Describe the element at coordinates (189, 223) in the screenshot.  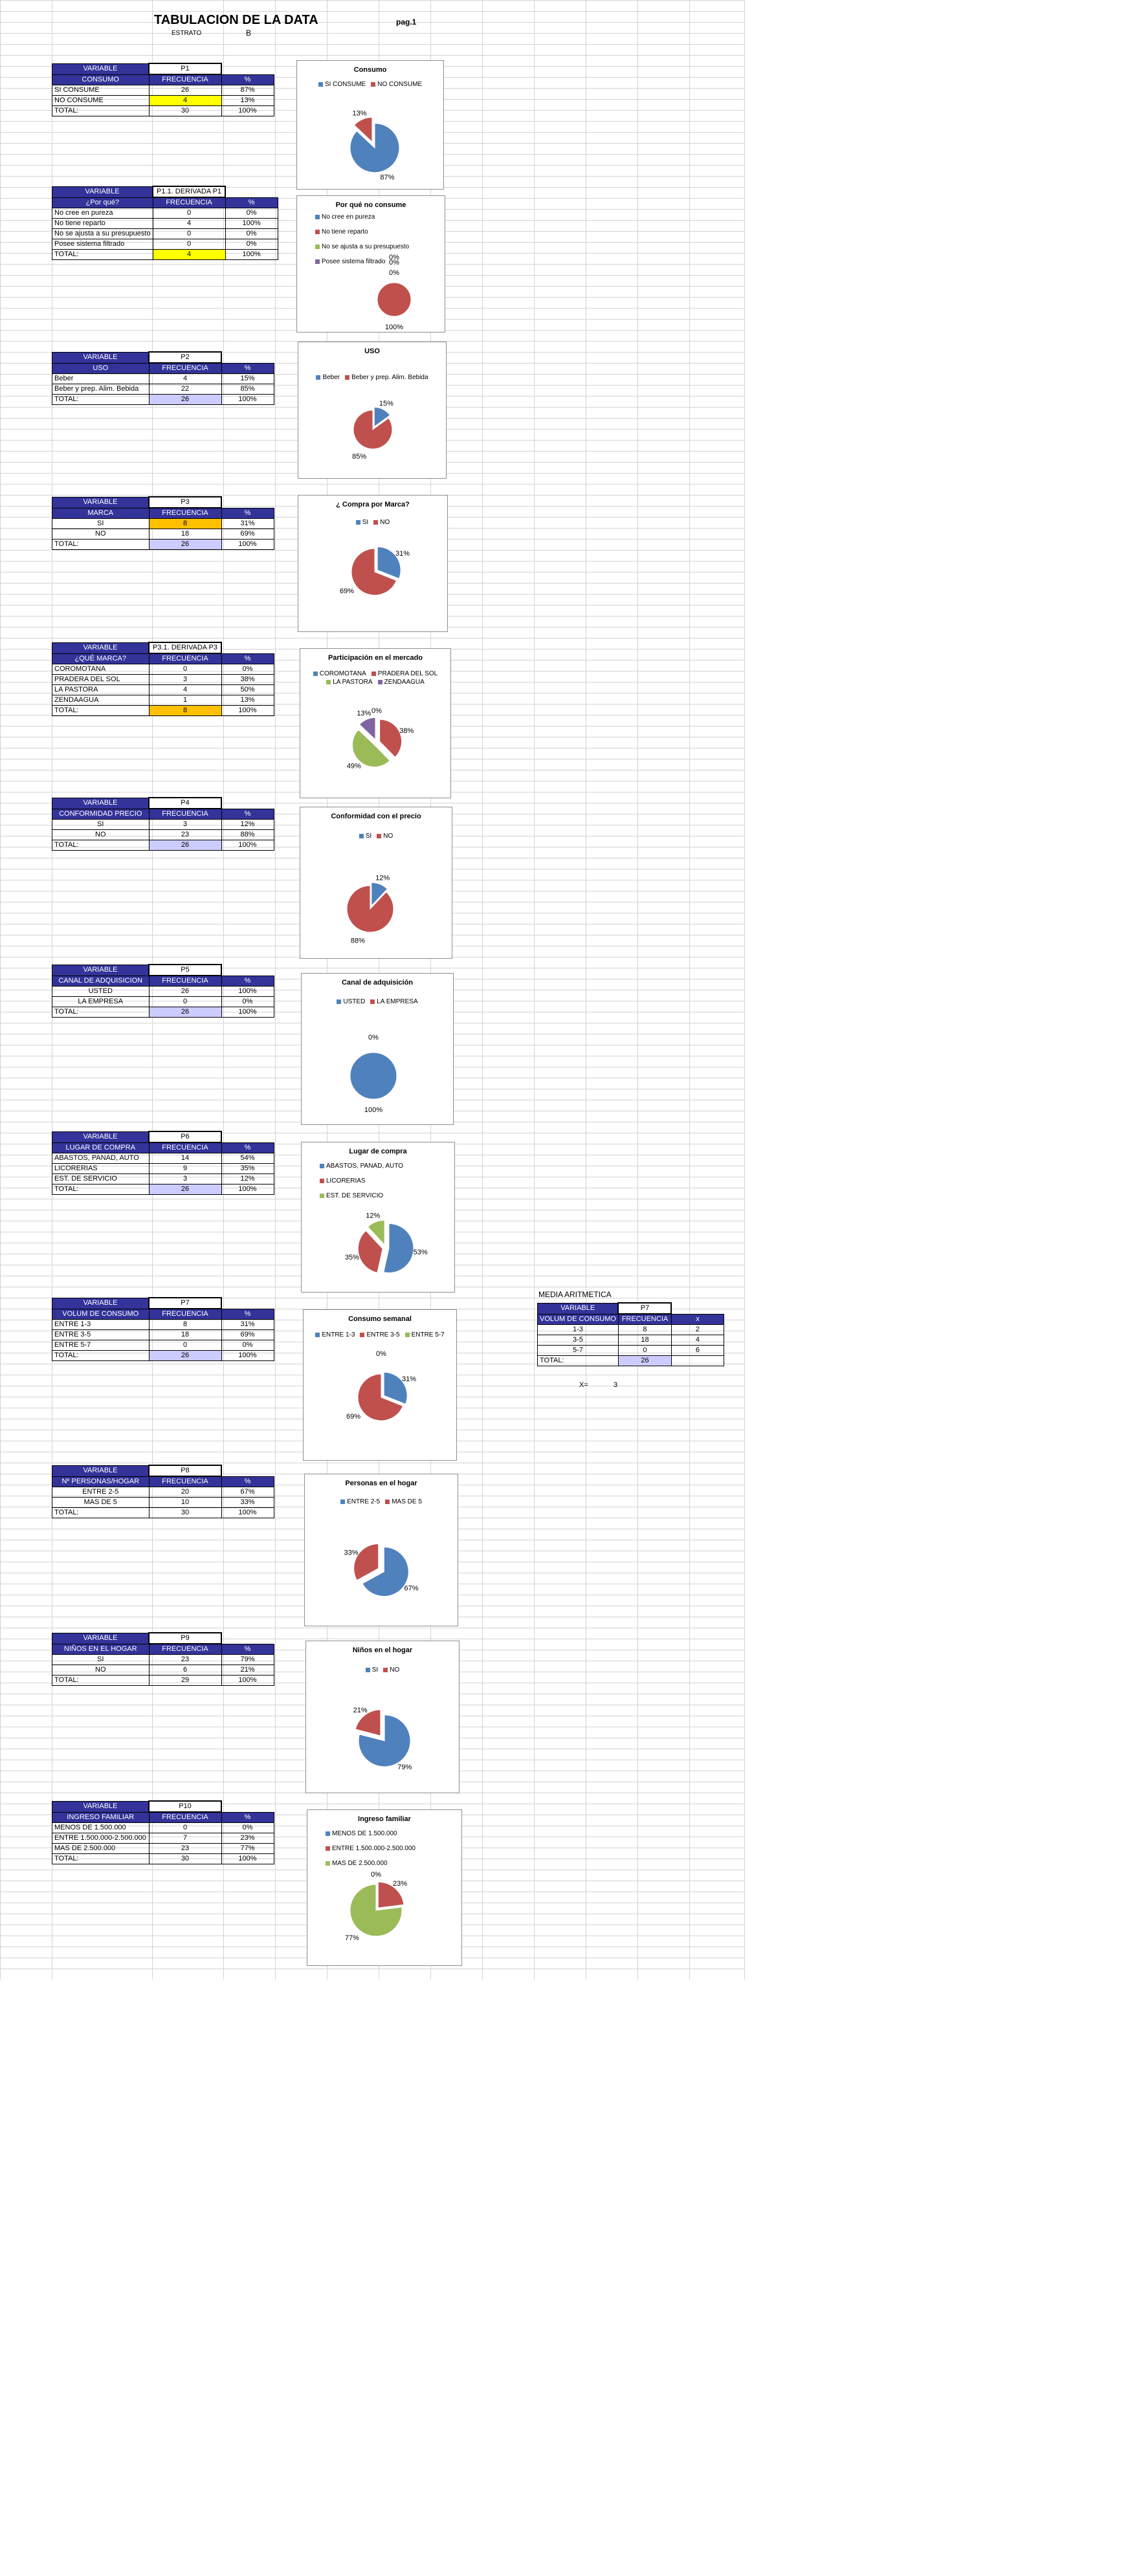
I see `row-frequency: 4` at that location.